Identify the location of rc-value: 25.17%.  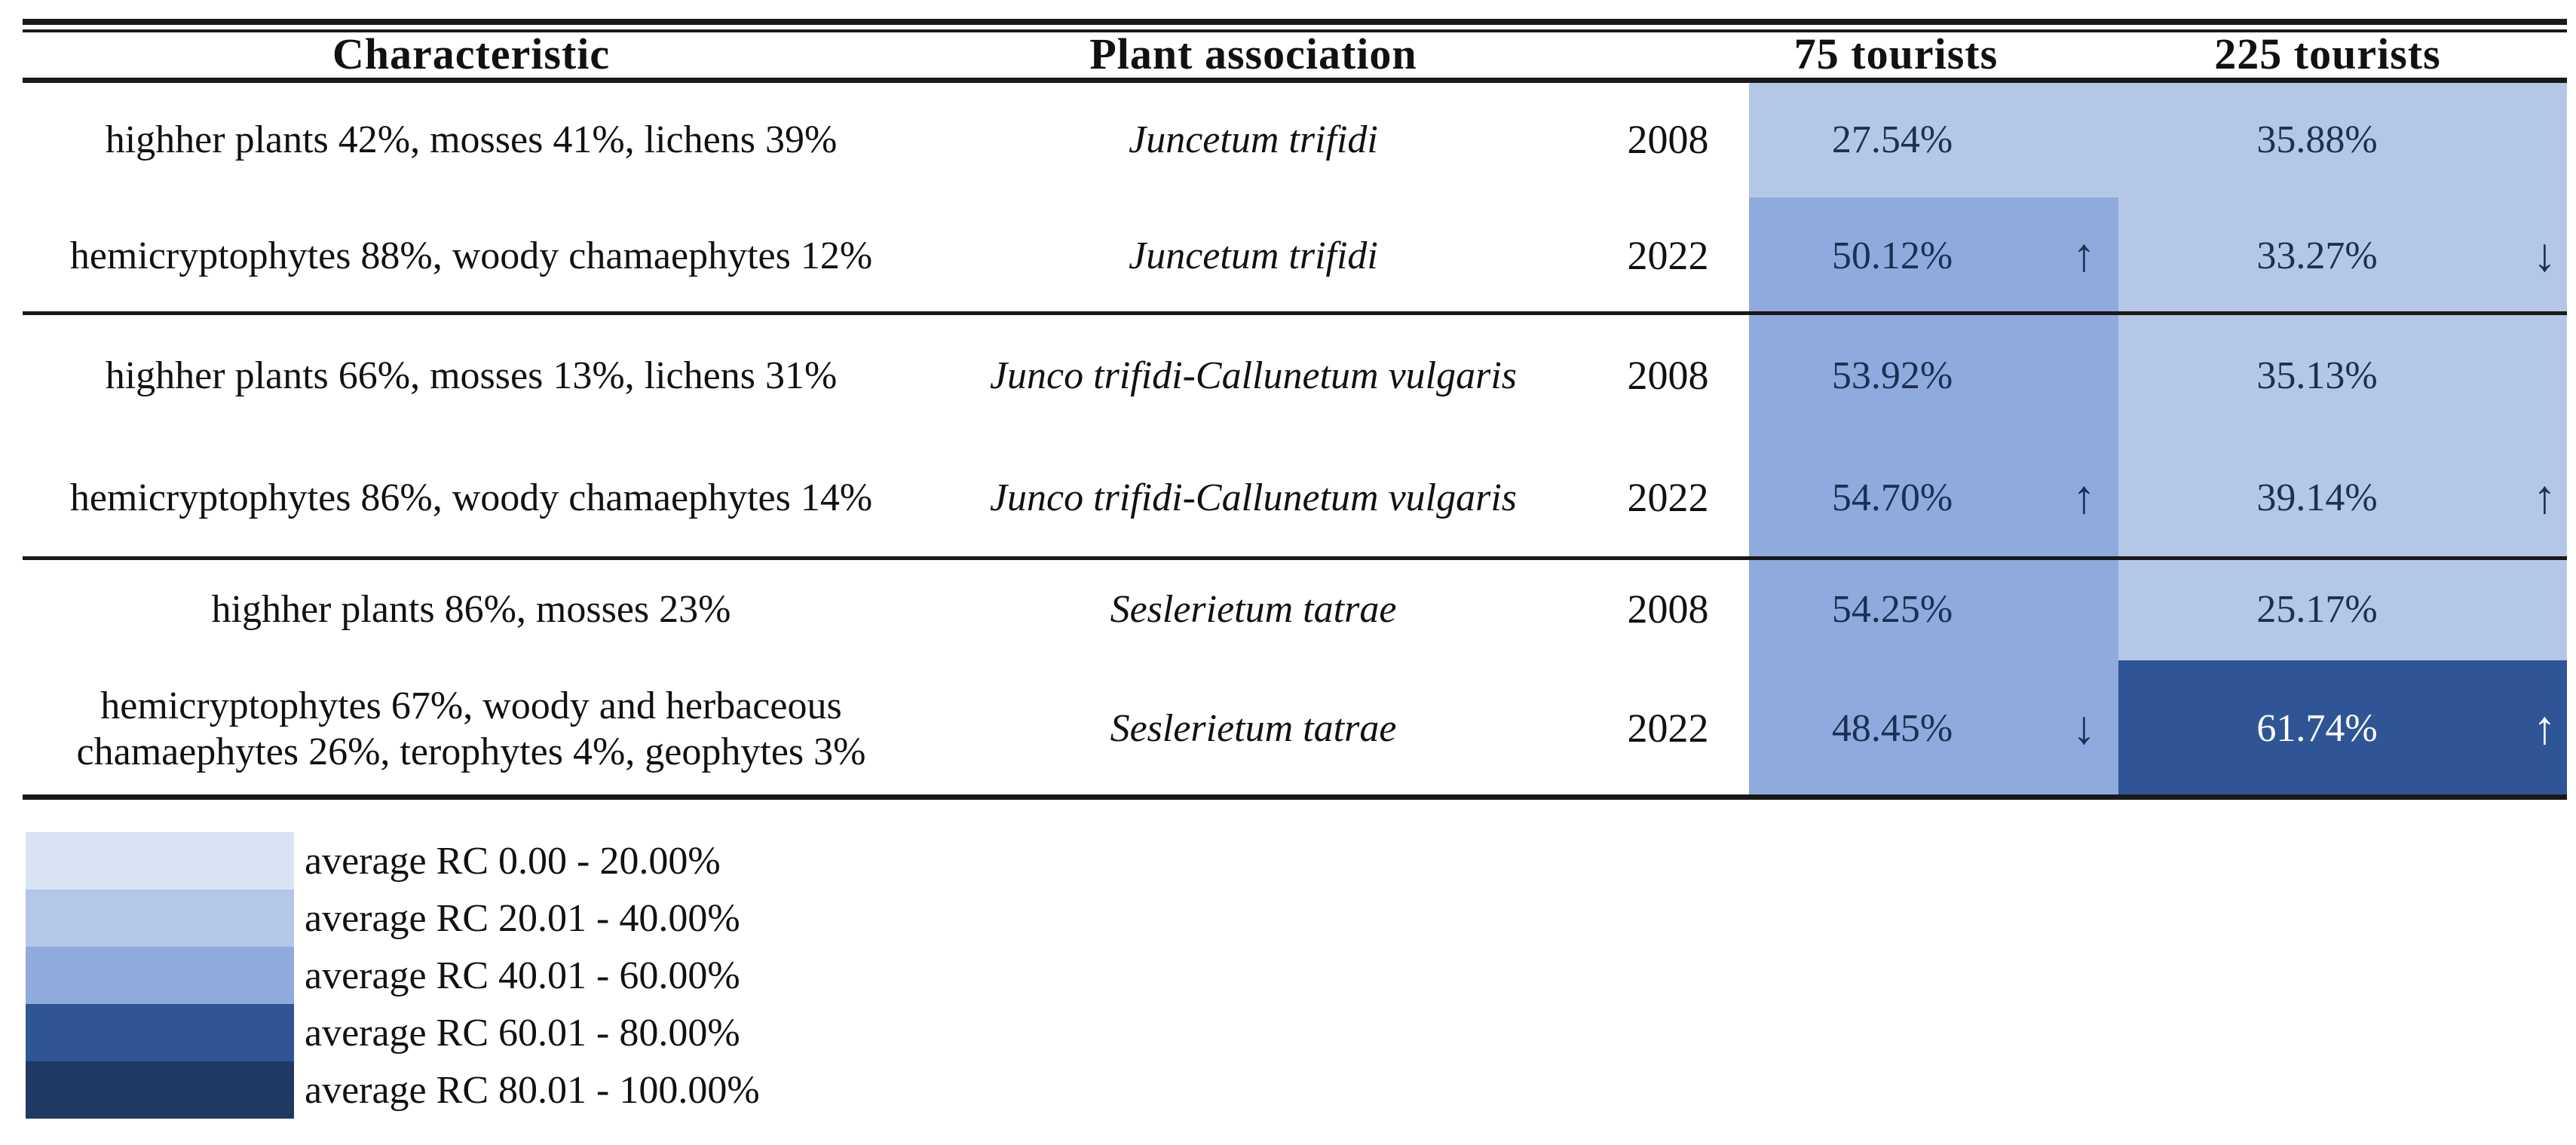
(2317, 610).